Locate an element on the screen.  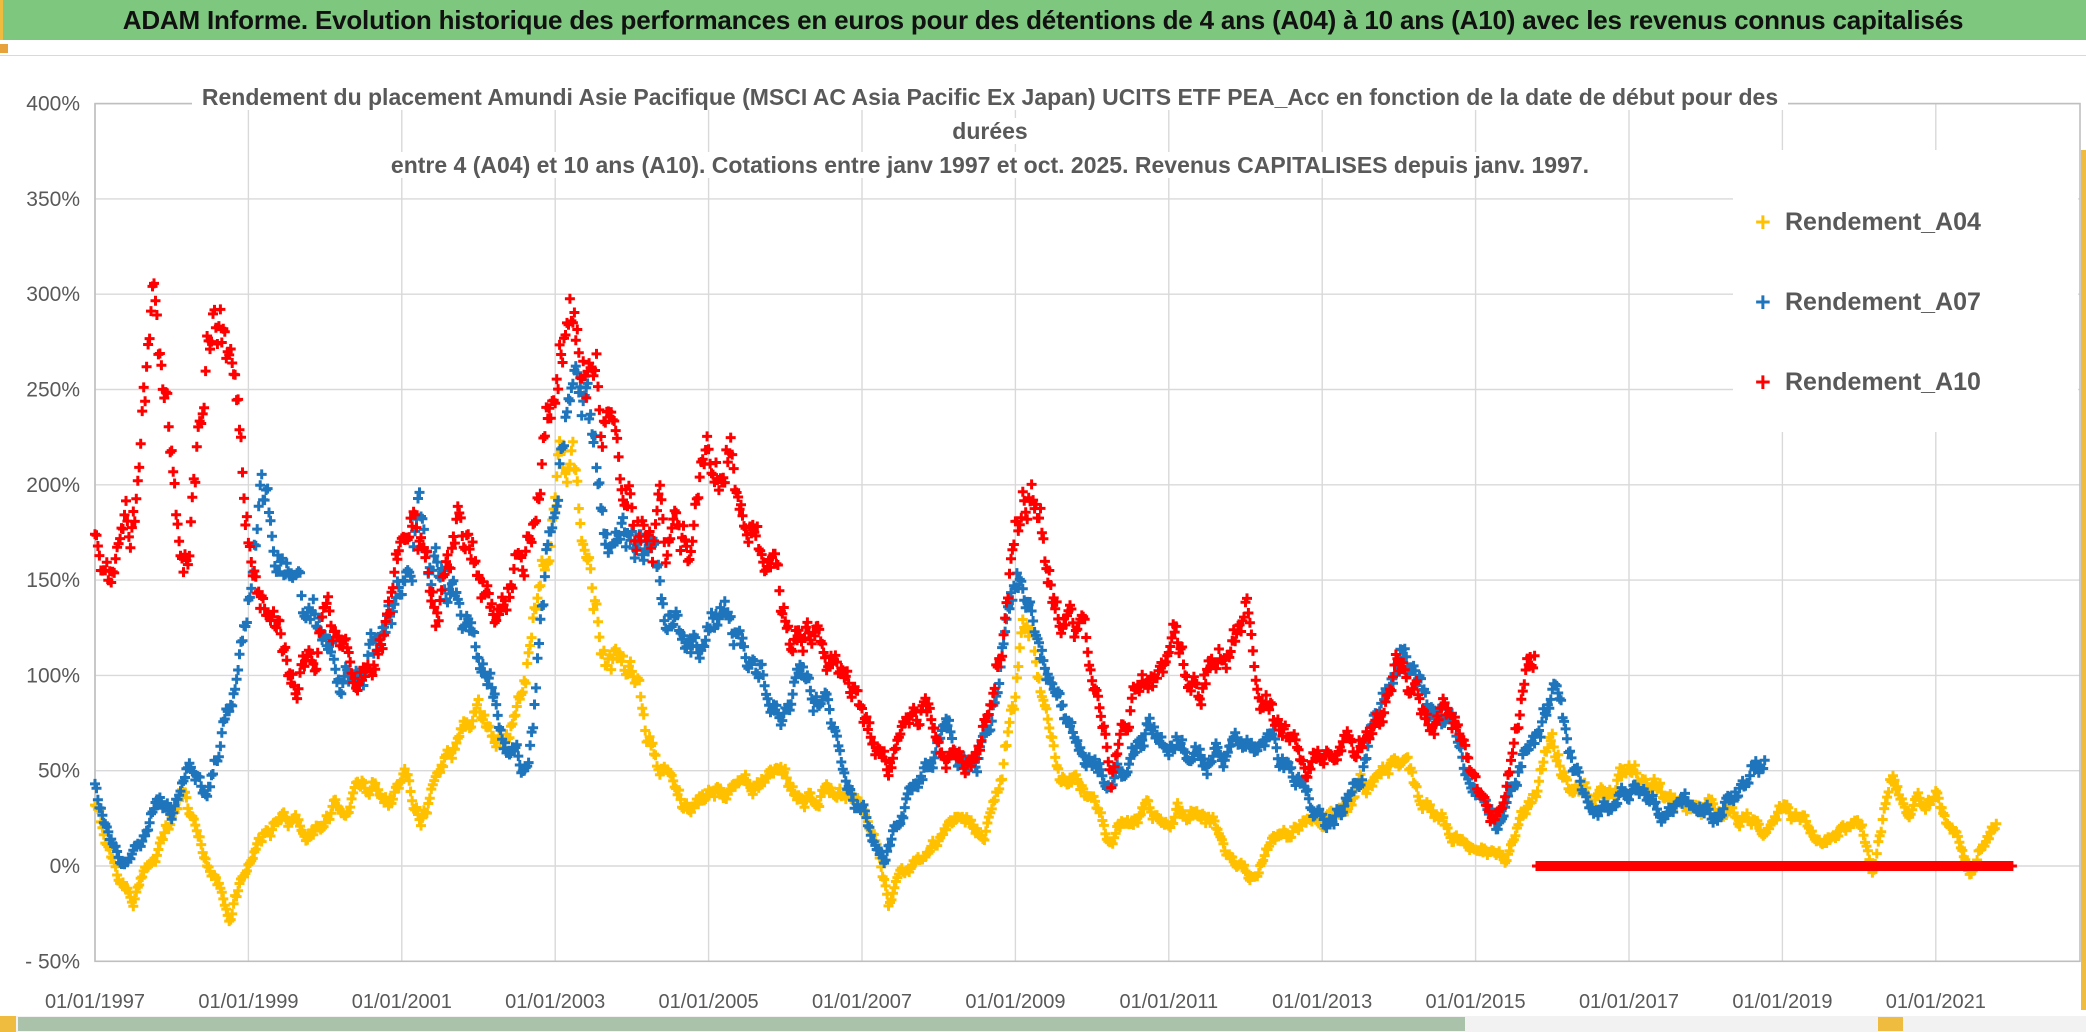
scrollbar-notch is located at coordinates (1890, 1024).